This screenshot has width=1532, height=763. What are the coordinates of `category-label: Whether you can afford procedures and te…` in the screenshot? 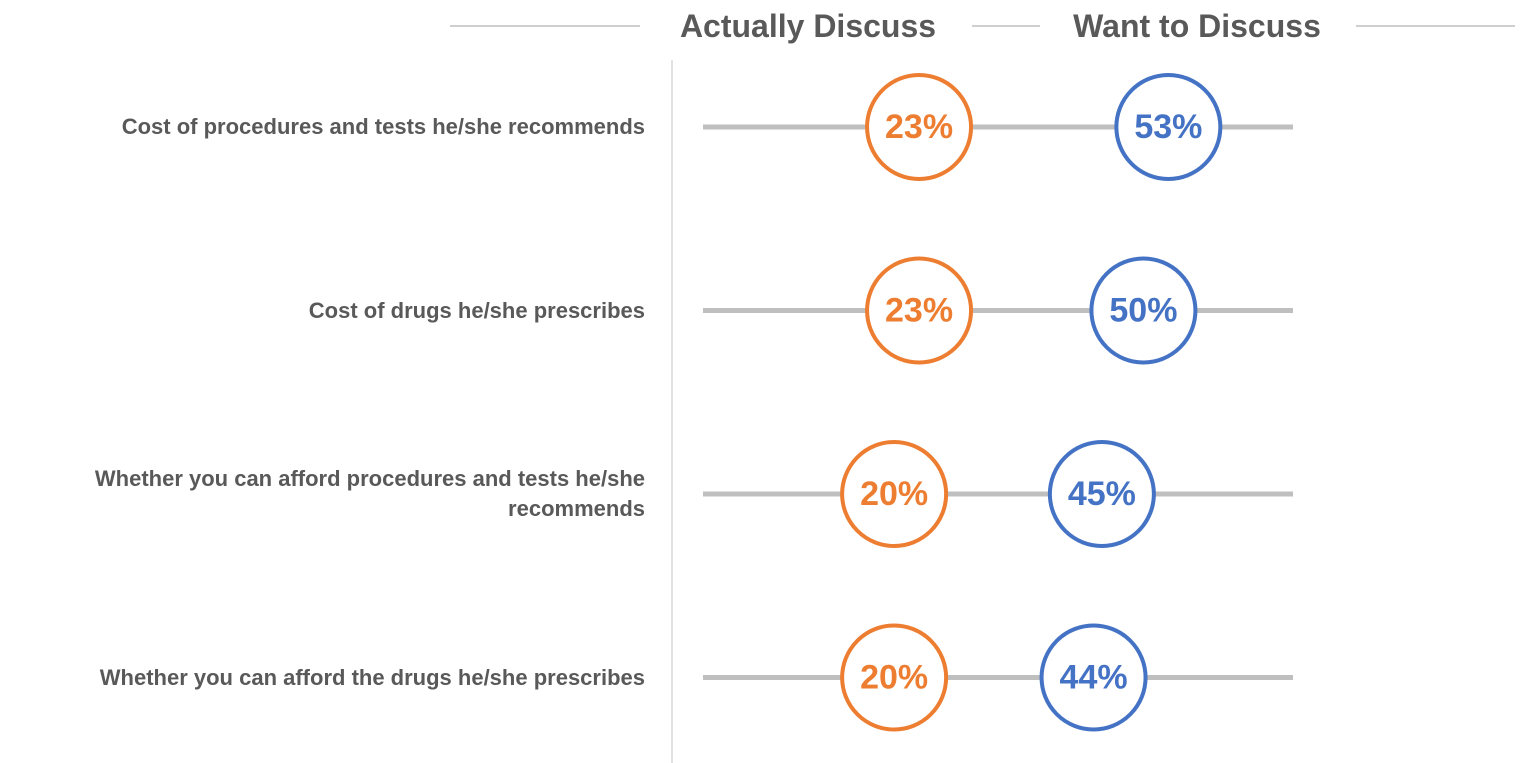 It's located at (369, 493).